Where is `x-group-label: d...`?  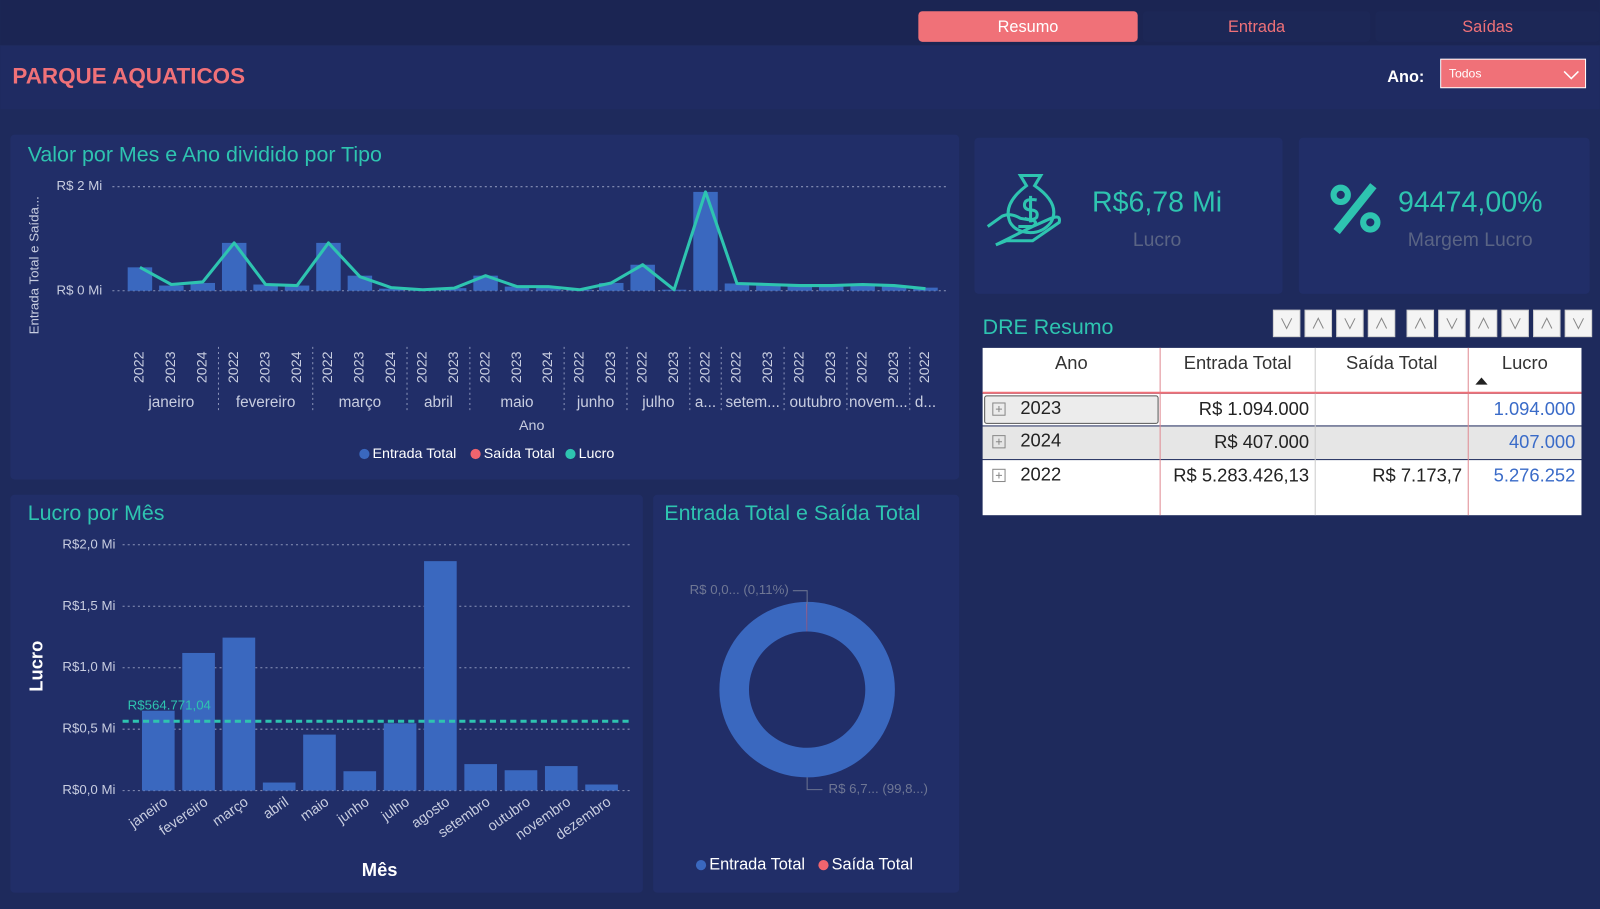 x-group-label: d... is located at coordinates (925, 402).